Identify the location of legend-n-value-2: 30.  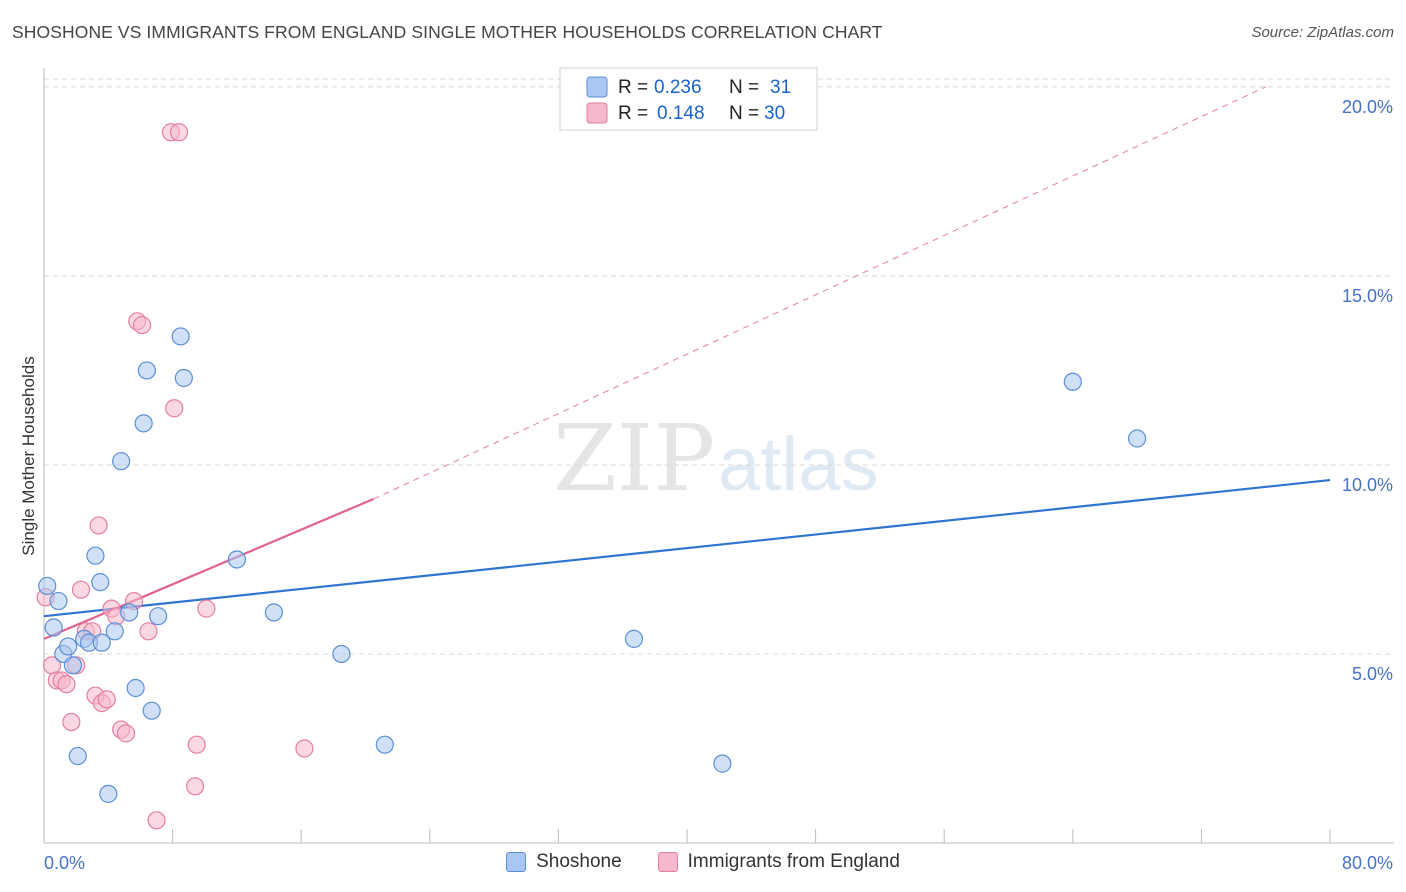
(774, 113).